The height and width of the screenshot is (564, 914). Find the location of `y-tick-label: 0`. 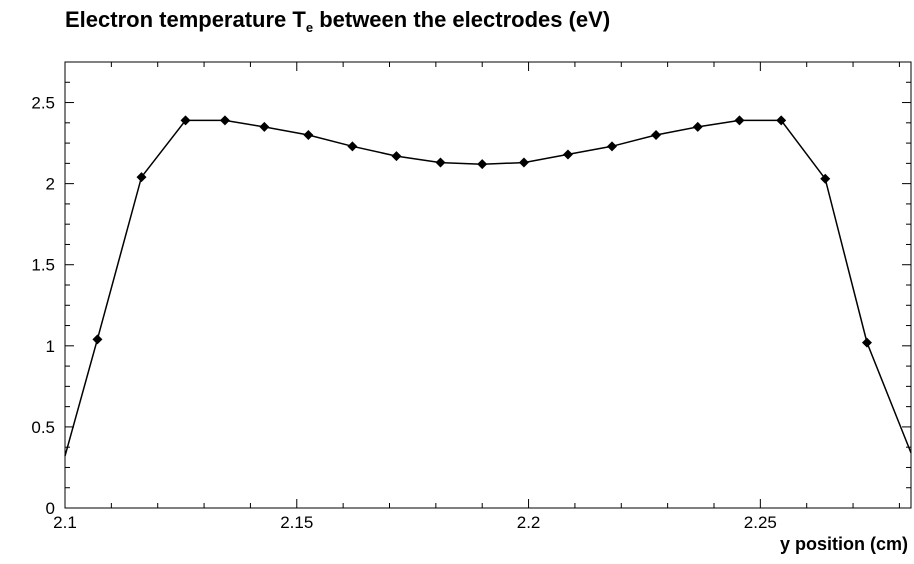

y-tick-label: 0 is located at coordinates (50, 508).